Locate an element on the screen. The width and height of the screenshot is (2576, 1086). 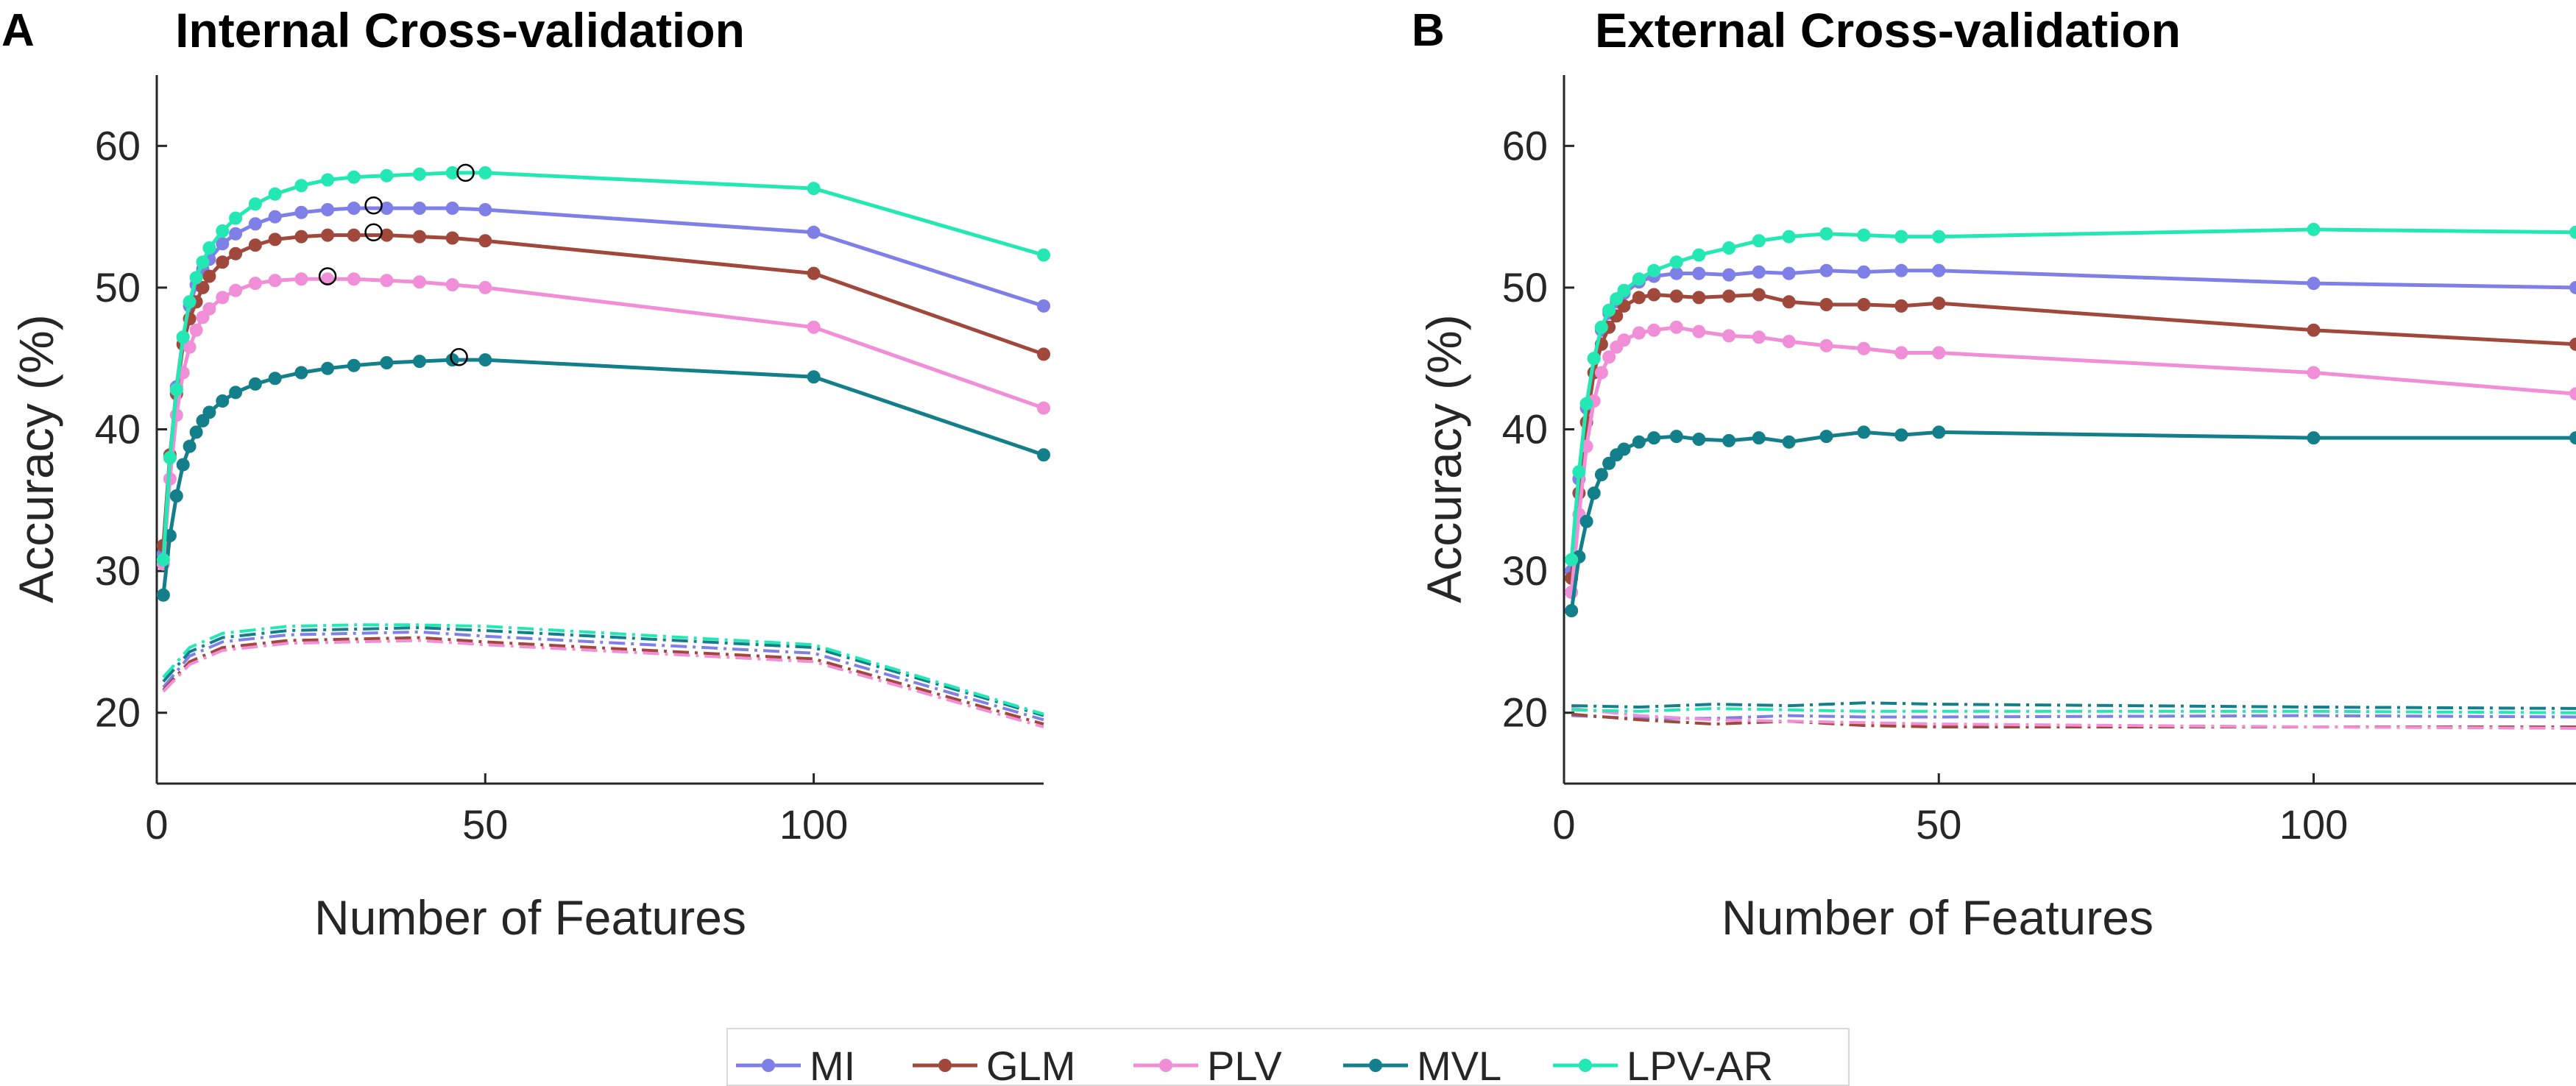
peak-marker-mi is located at coordinates (373, 205).